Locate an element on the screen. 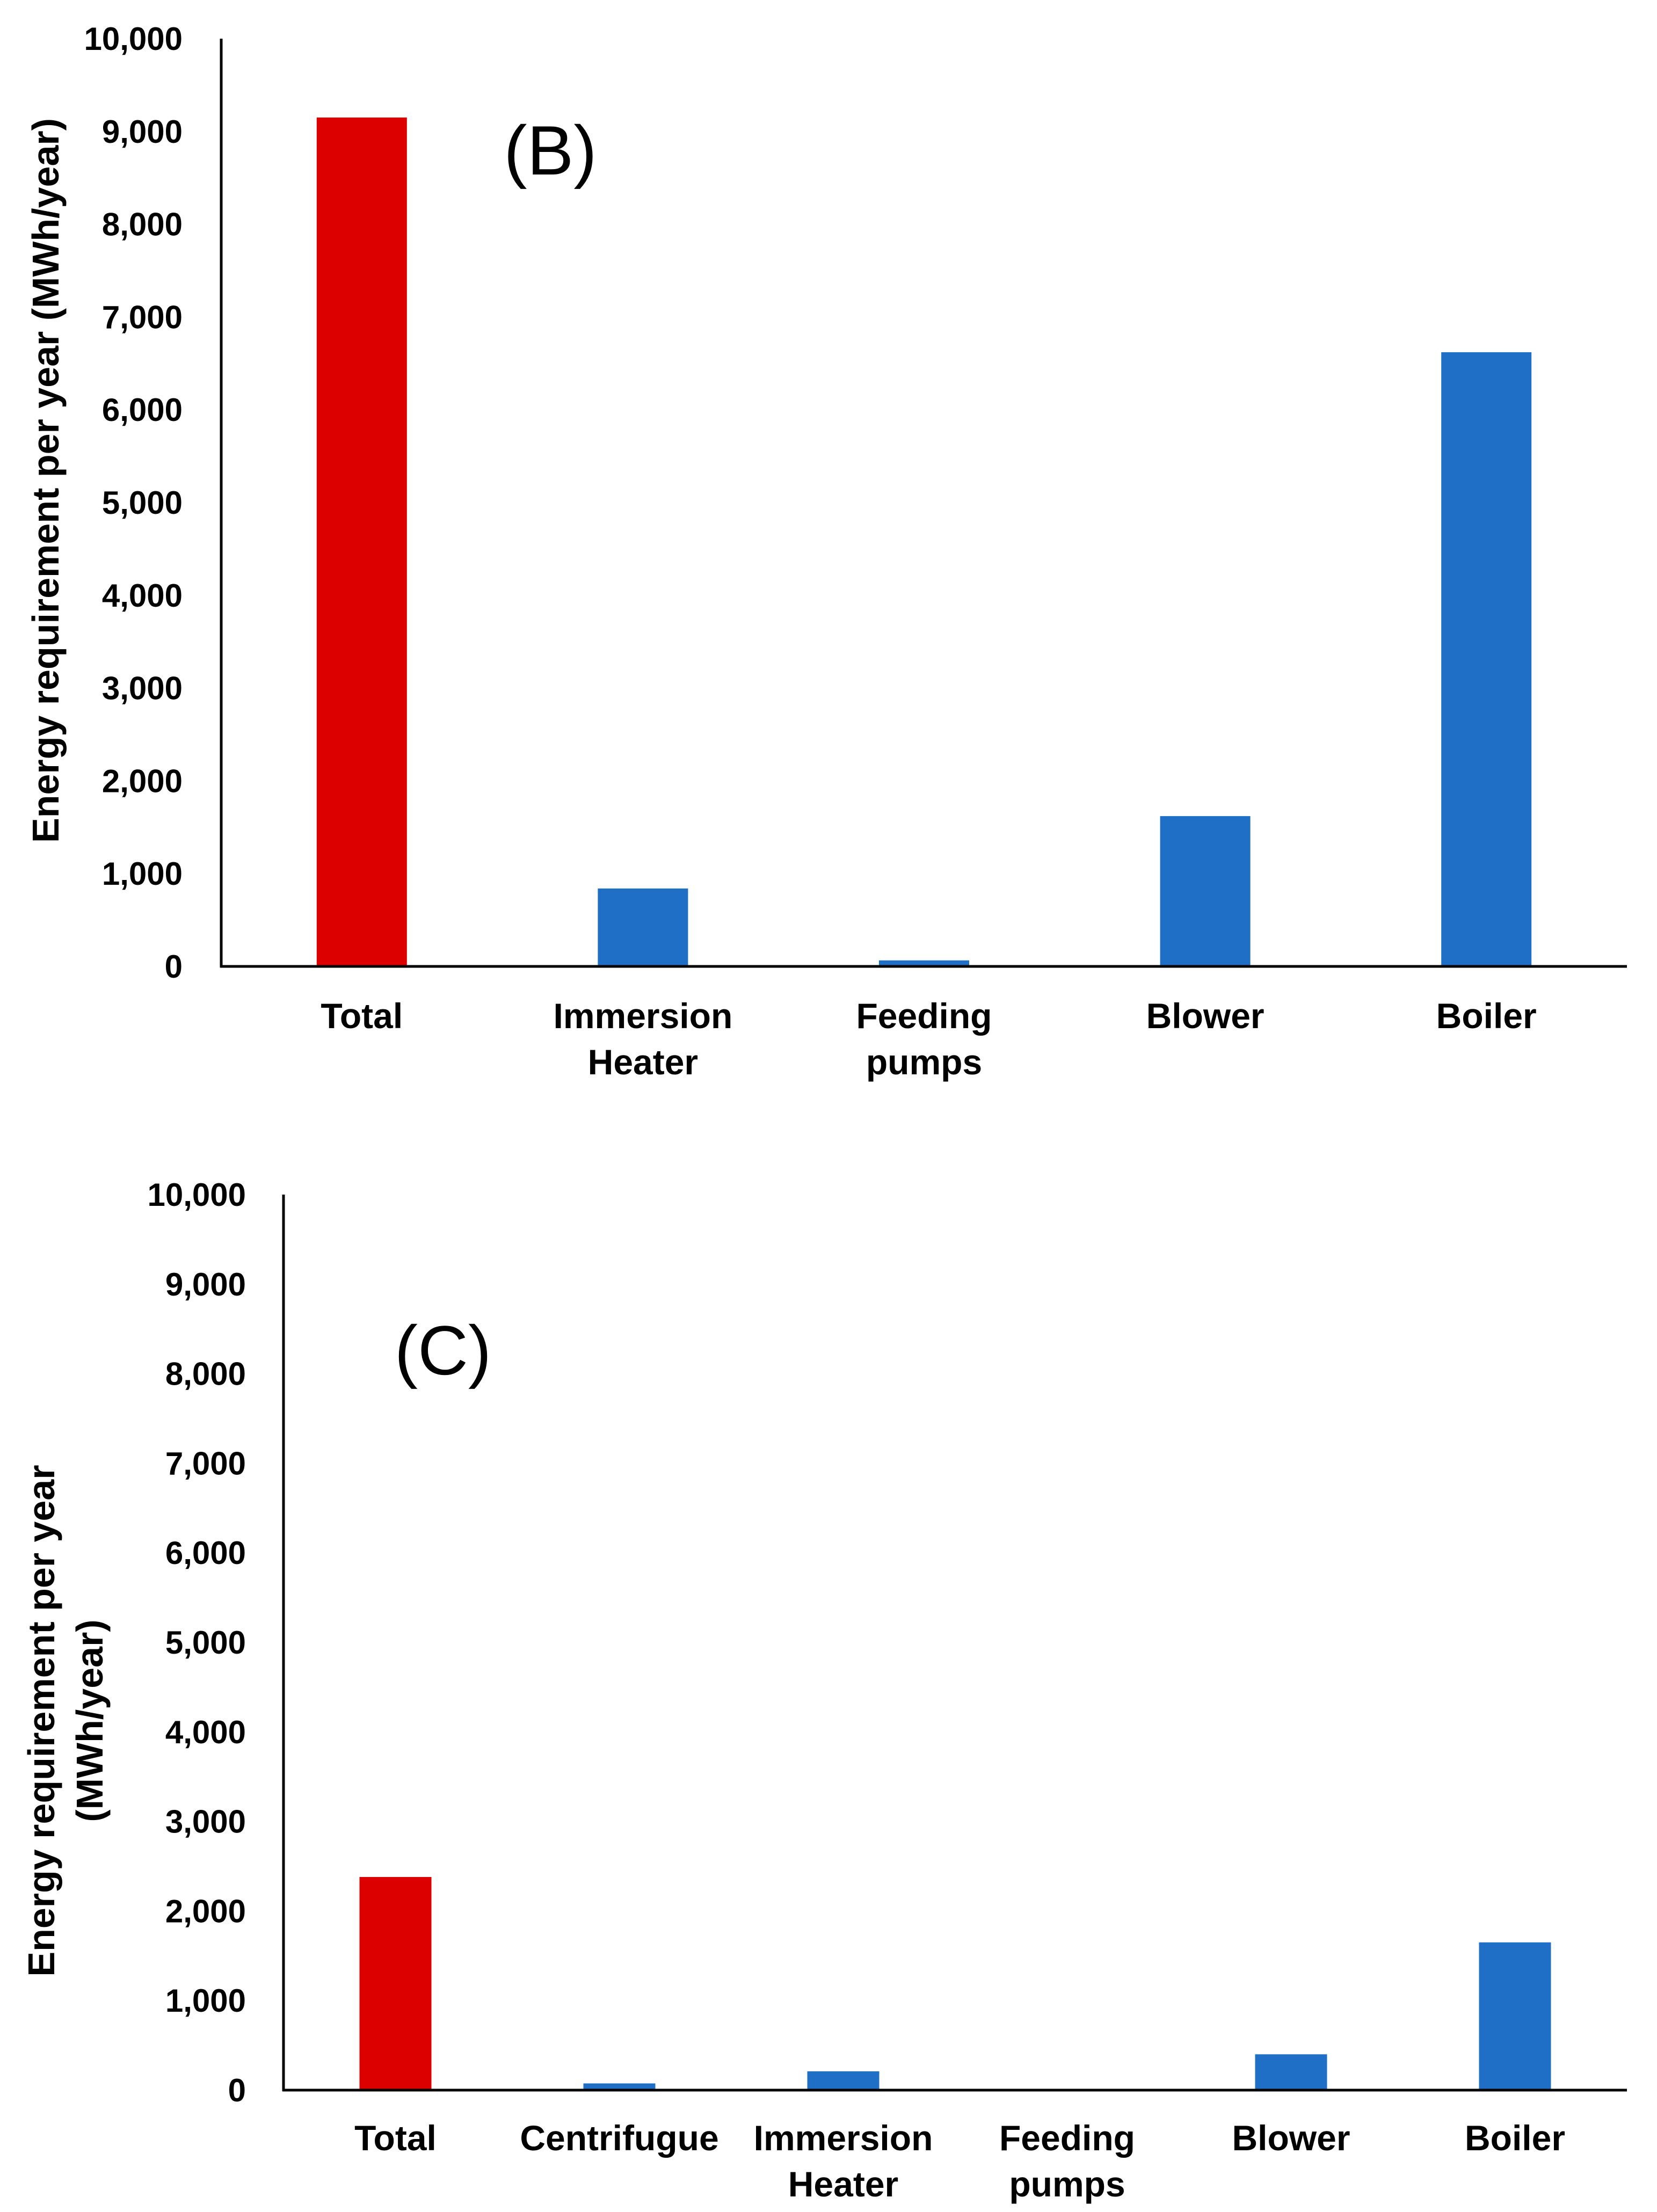 This screenshot has height=2212, width=1657. y-axis-title-line: (MWh/year) is located at coordinates (90, 1720).